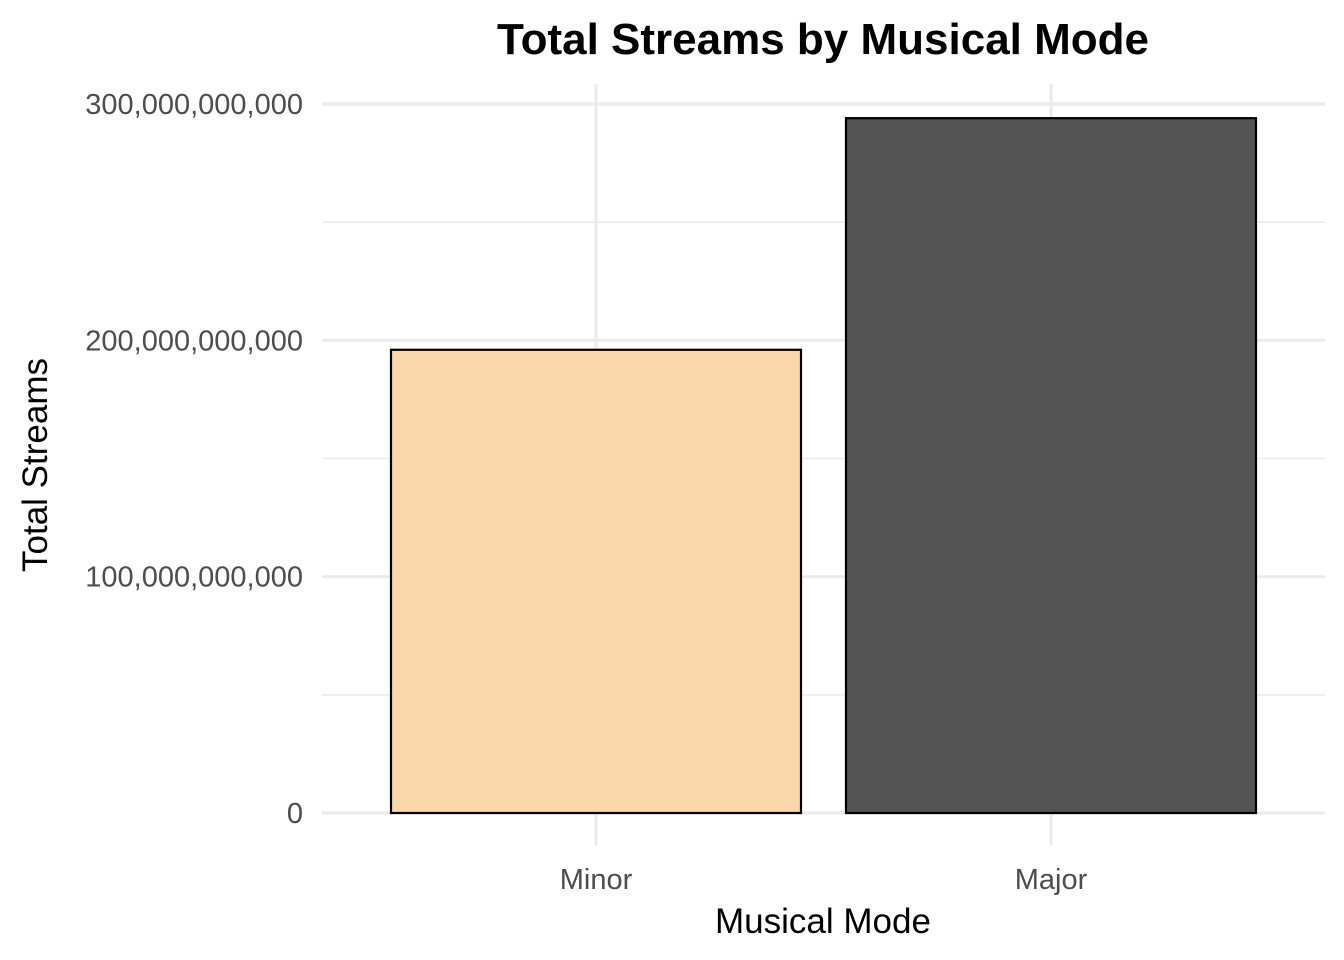 The height and width of the screenshot is (960, 1344). What do you see at coordinates (596, 880) in the screenshot?
I see `x-tick-label: Minor` at bounding box center [596, 880].